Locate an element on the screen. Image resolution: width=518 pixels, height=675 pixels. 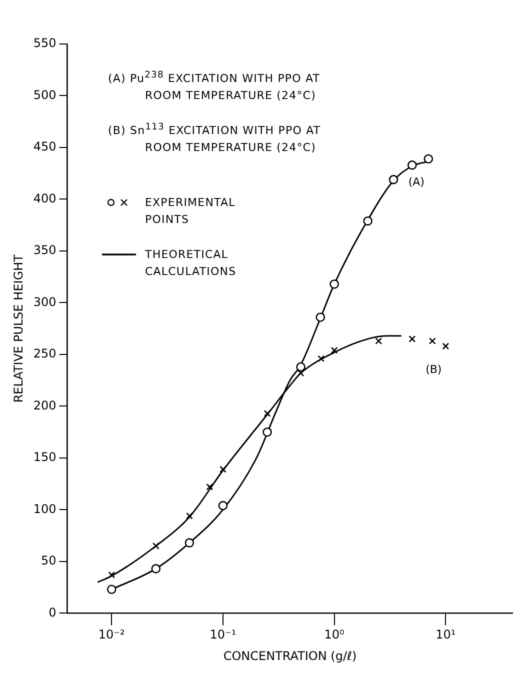
y-tick-label: 450 is located at coordinates (44, 147).